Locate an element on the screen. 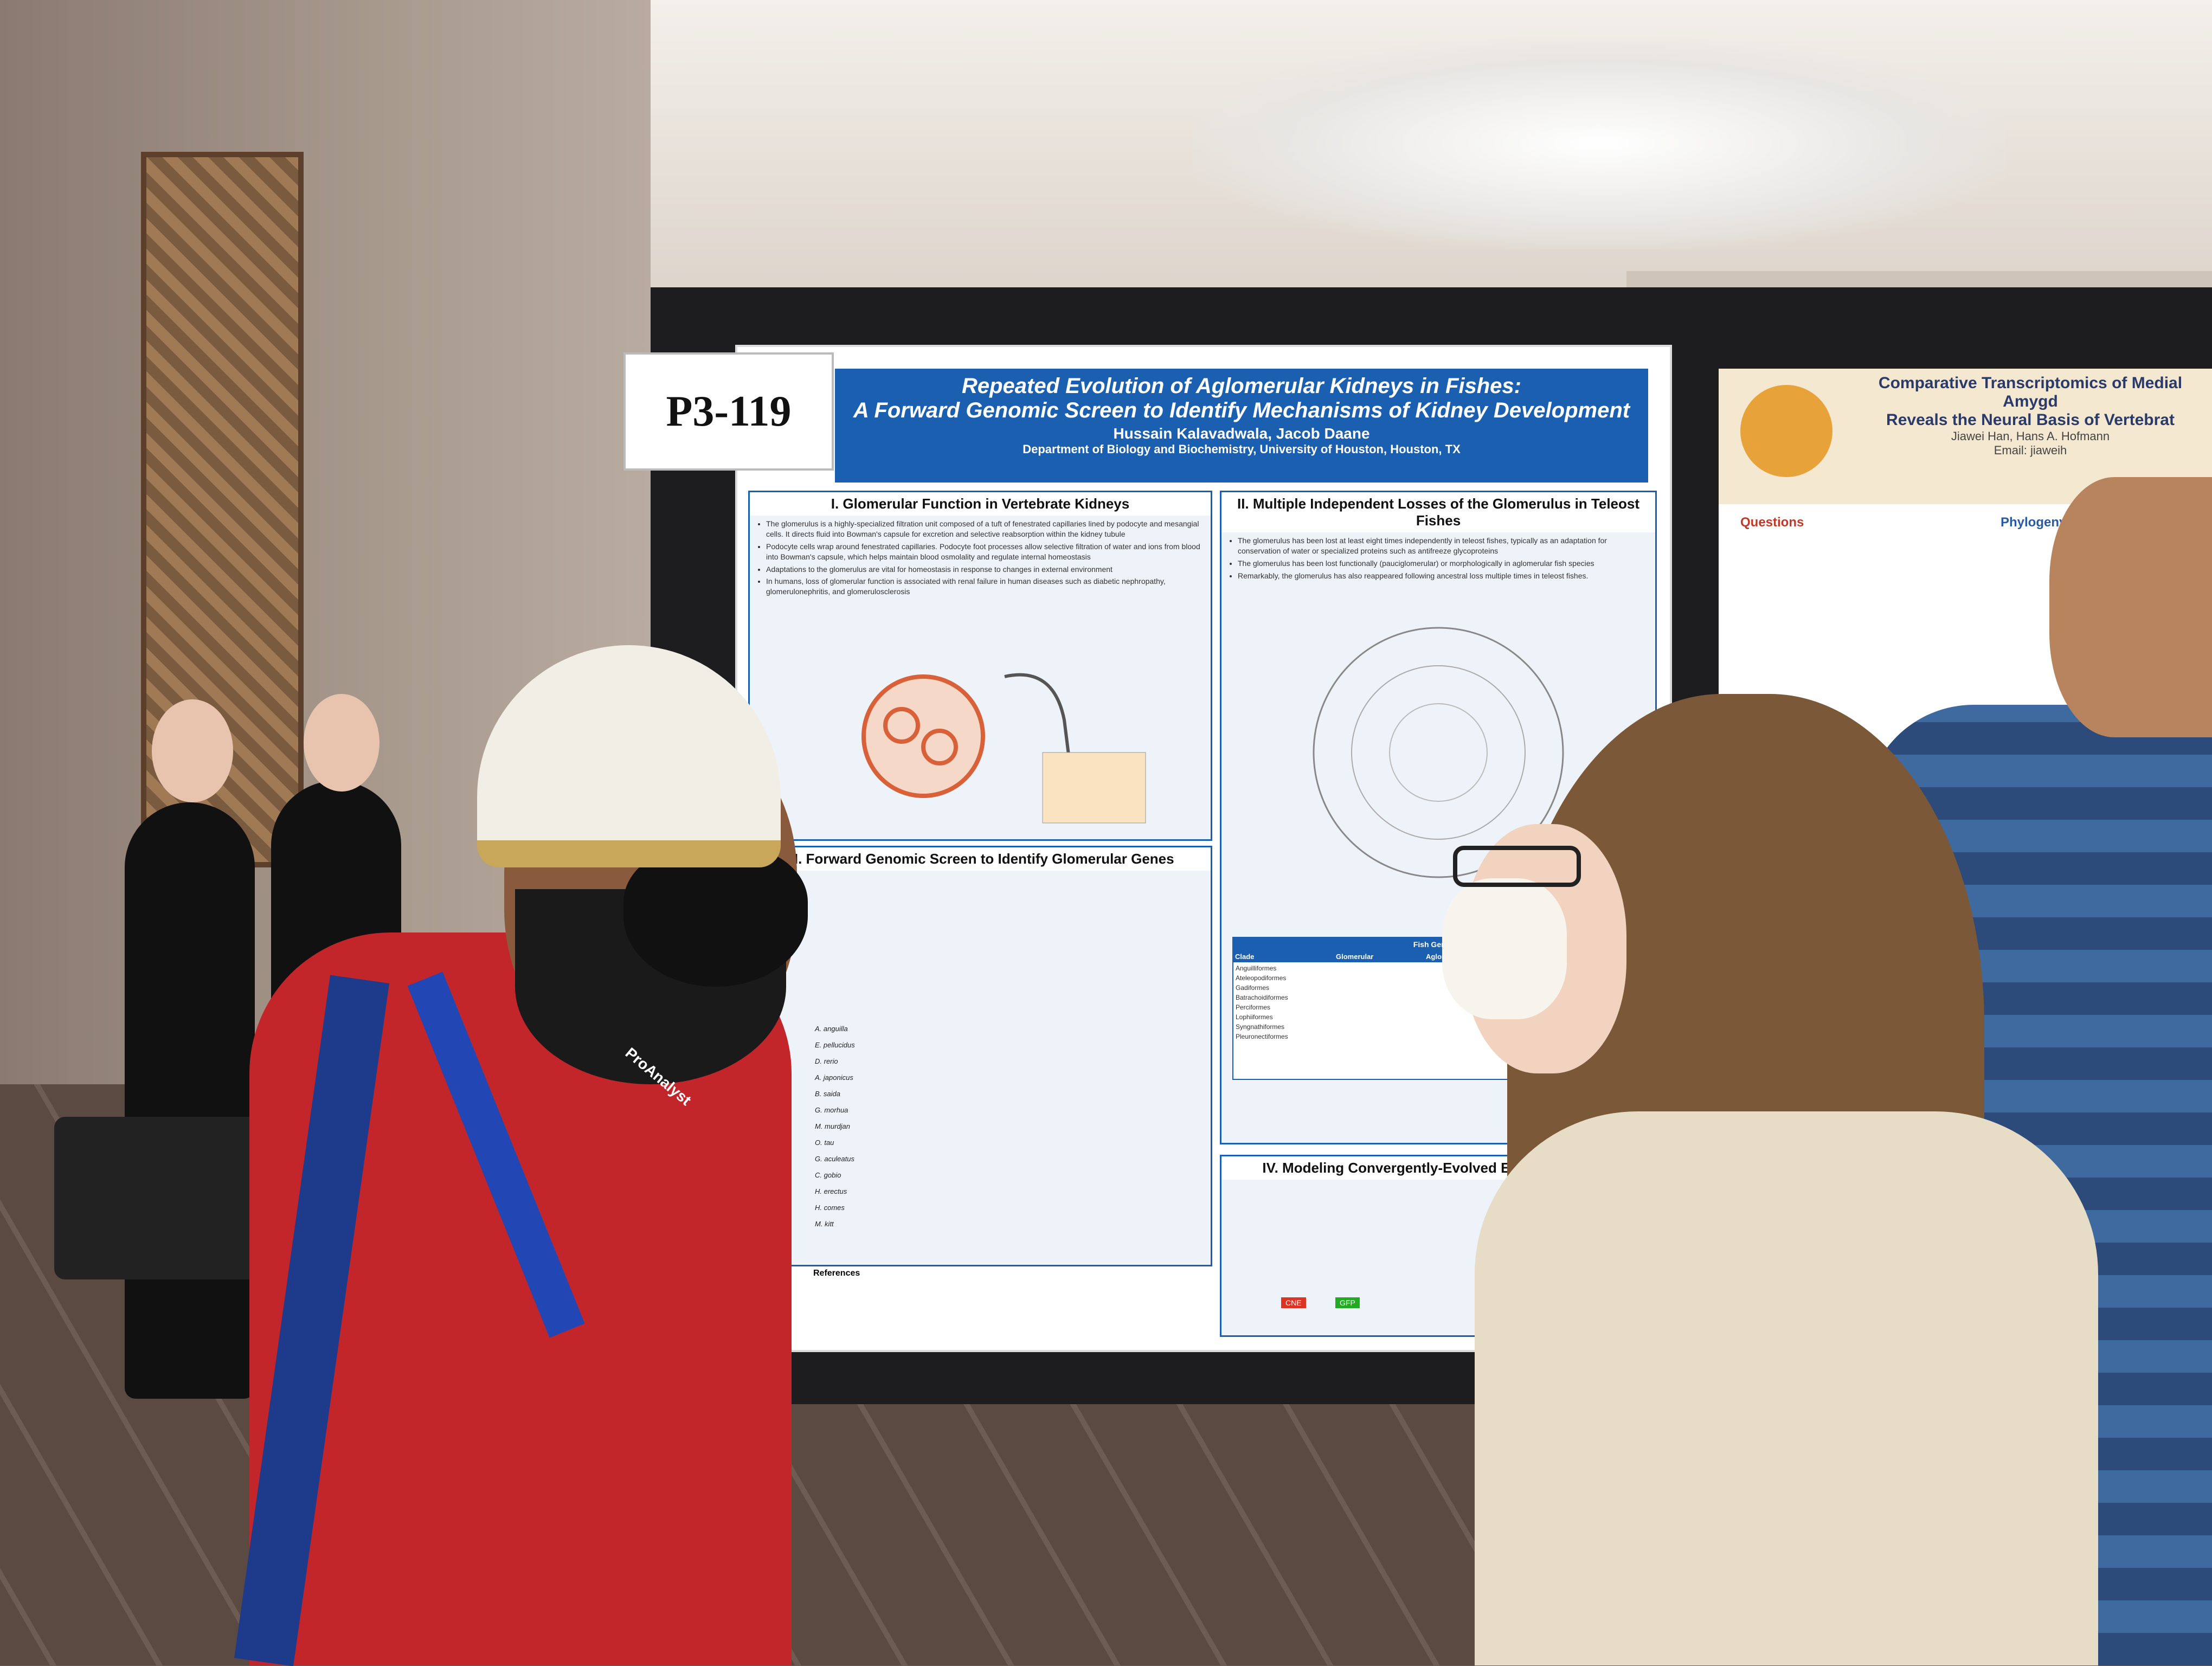 This screenshot has height=1666, width=2212. neighbor-email: Email: jiaweih is located at coordinates (2030, 450).